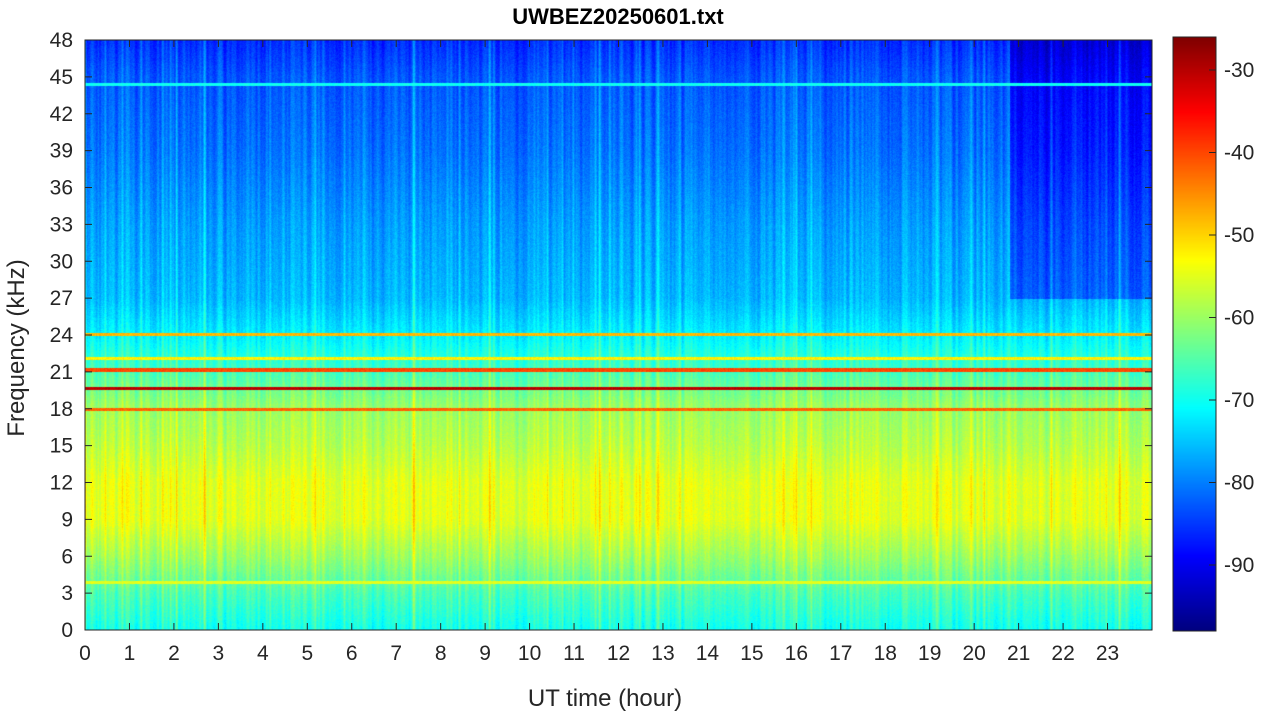 The image size is (1264, 715). I want to click on y-tick-label: 36, so click(61, 188).